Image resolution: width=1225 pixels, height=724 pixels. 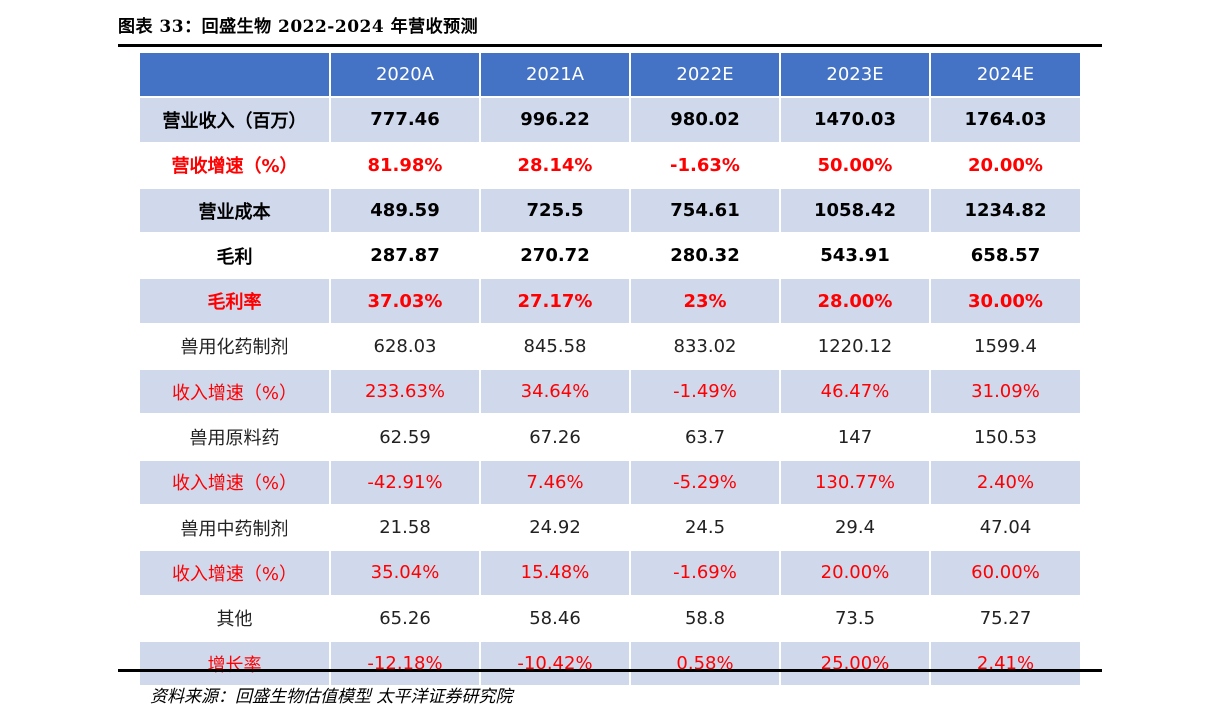 I want to click on table-cell: 628.03, so click(x=406, y=347).